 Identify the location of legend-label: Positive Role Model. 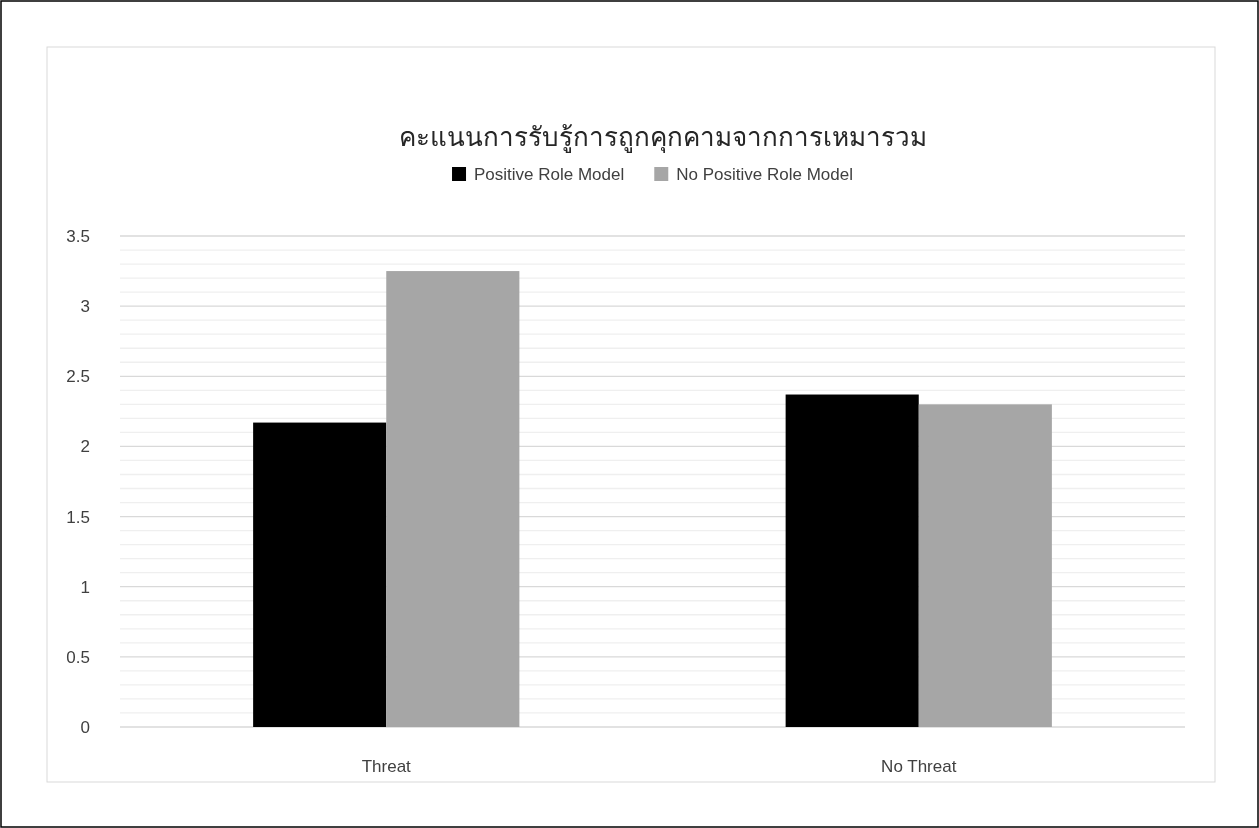
(549, 174).